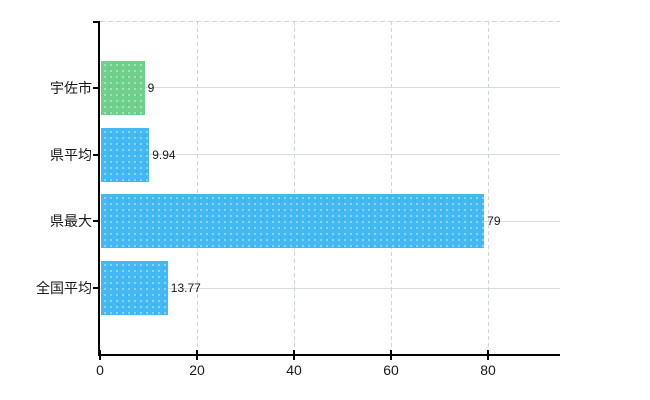  What do you see at coordinates (329, 355) in the screenshot?
I see `x-axis-line` at bounding box center [329, 355].